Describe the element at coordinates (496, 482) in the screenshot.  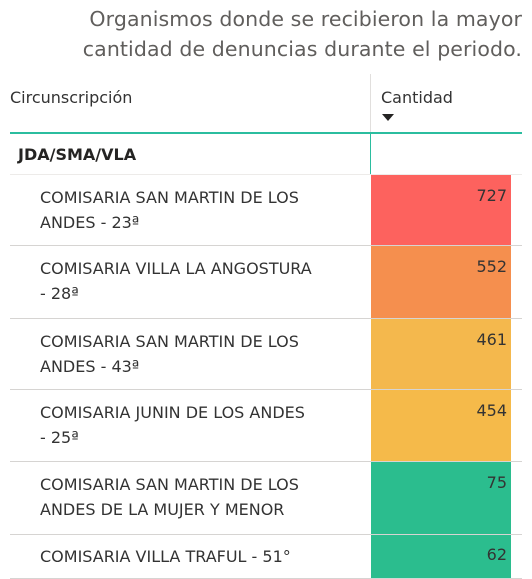
I see `row-value: 75` at that location.